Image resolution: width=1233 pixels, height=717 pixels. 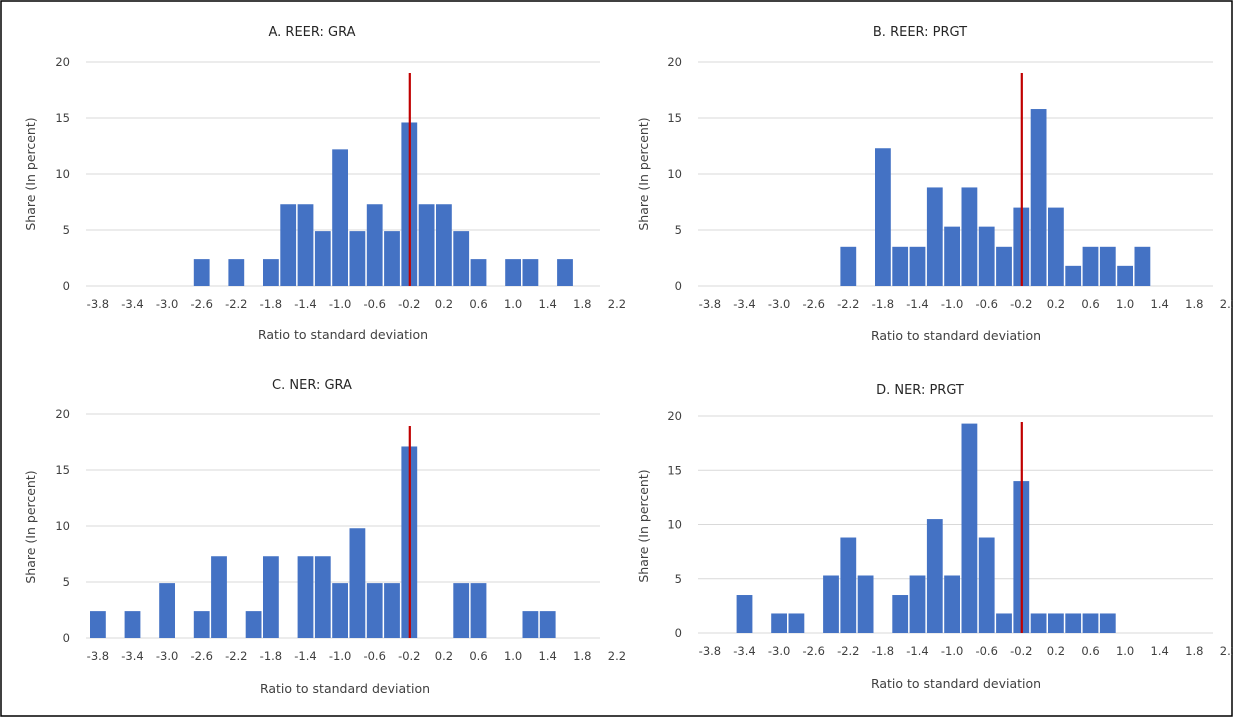 What do you see at coordinates (343, 334) in the screenshot?
I see `panel-a-xlabel: Ratio to standard deviation` at bounding box center [343, 334].